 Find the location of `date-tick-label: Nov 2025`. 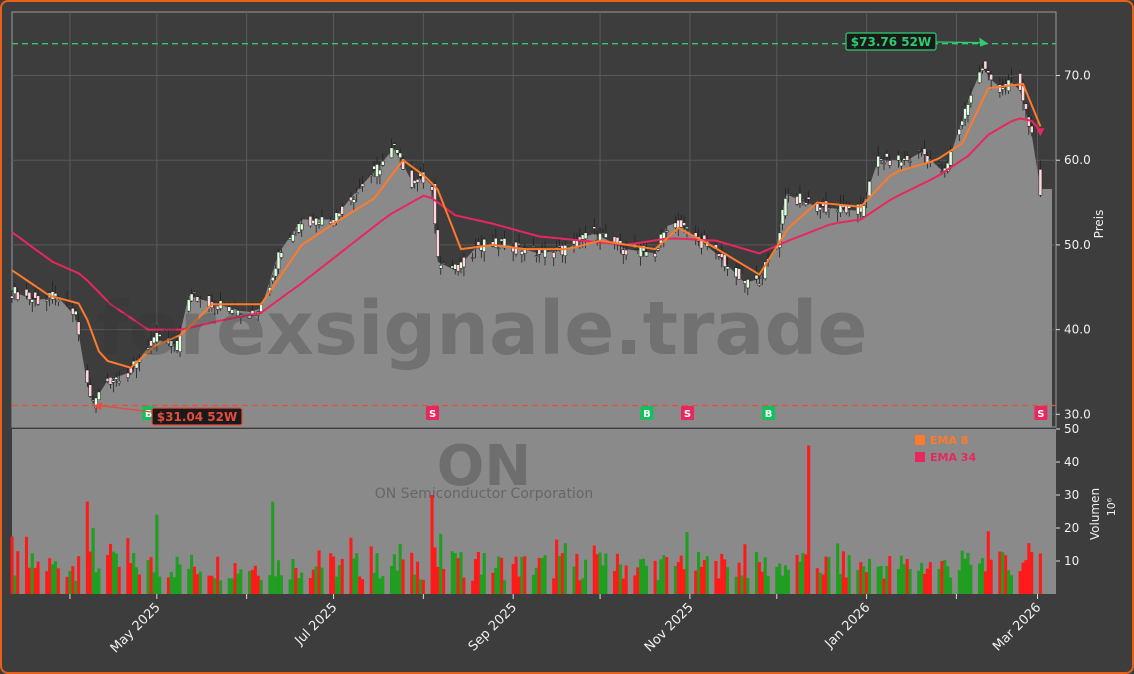

date-tick-label: Nov 2025 is located at coordinates (669, 627).